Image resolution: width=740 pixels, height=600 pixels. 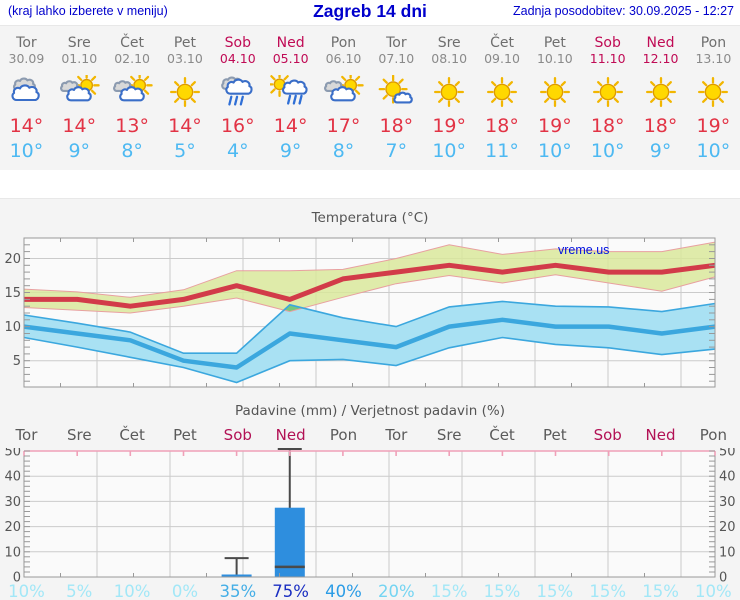 What do you see at coordinates (369, 294) in the screenshot?
I see `tmax-band-lower-edge` at bounding box center [369, 294].